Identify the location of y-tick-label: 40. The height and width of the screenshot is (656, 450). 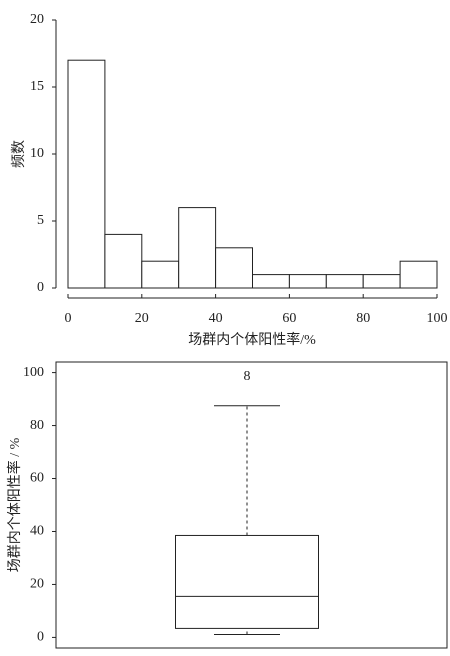
(37, 531).